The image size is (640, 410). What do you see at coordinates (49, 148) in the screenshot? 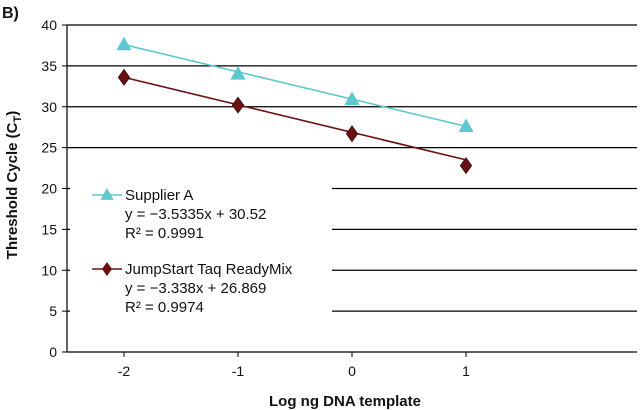
I see `y-tick-label-25: 25` at bounding box center [49, 148].